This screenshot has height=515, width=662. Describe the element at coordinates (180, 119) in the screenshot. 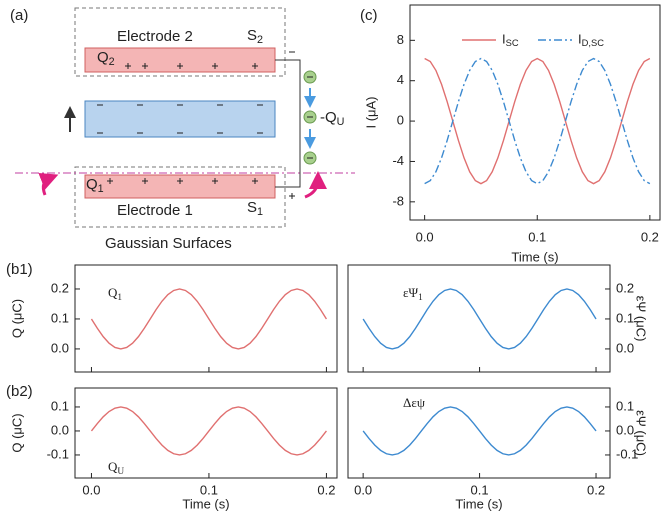

I see `dielectric` at that location.